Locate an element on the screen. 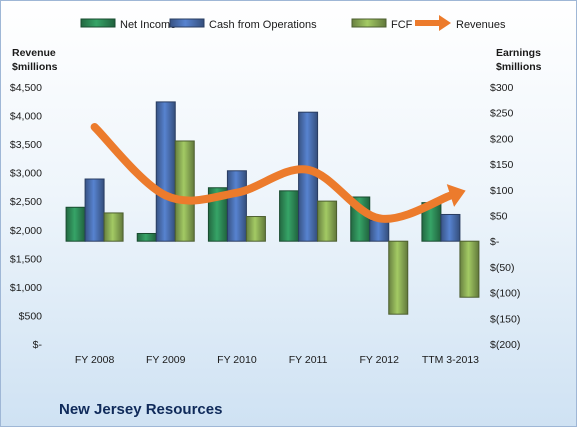  legend-label: FCF is located at coordinates (402, 25).